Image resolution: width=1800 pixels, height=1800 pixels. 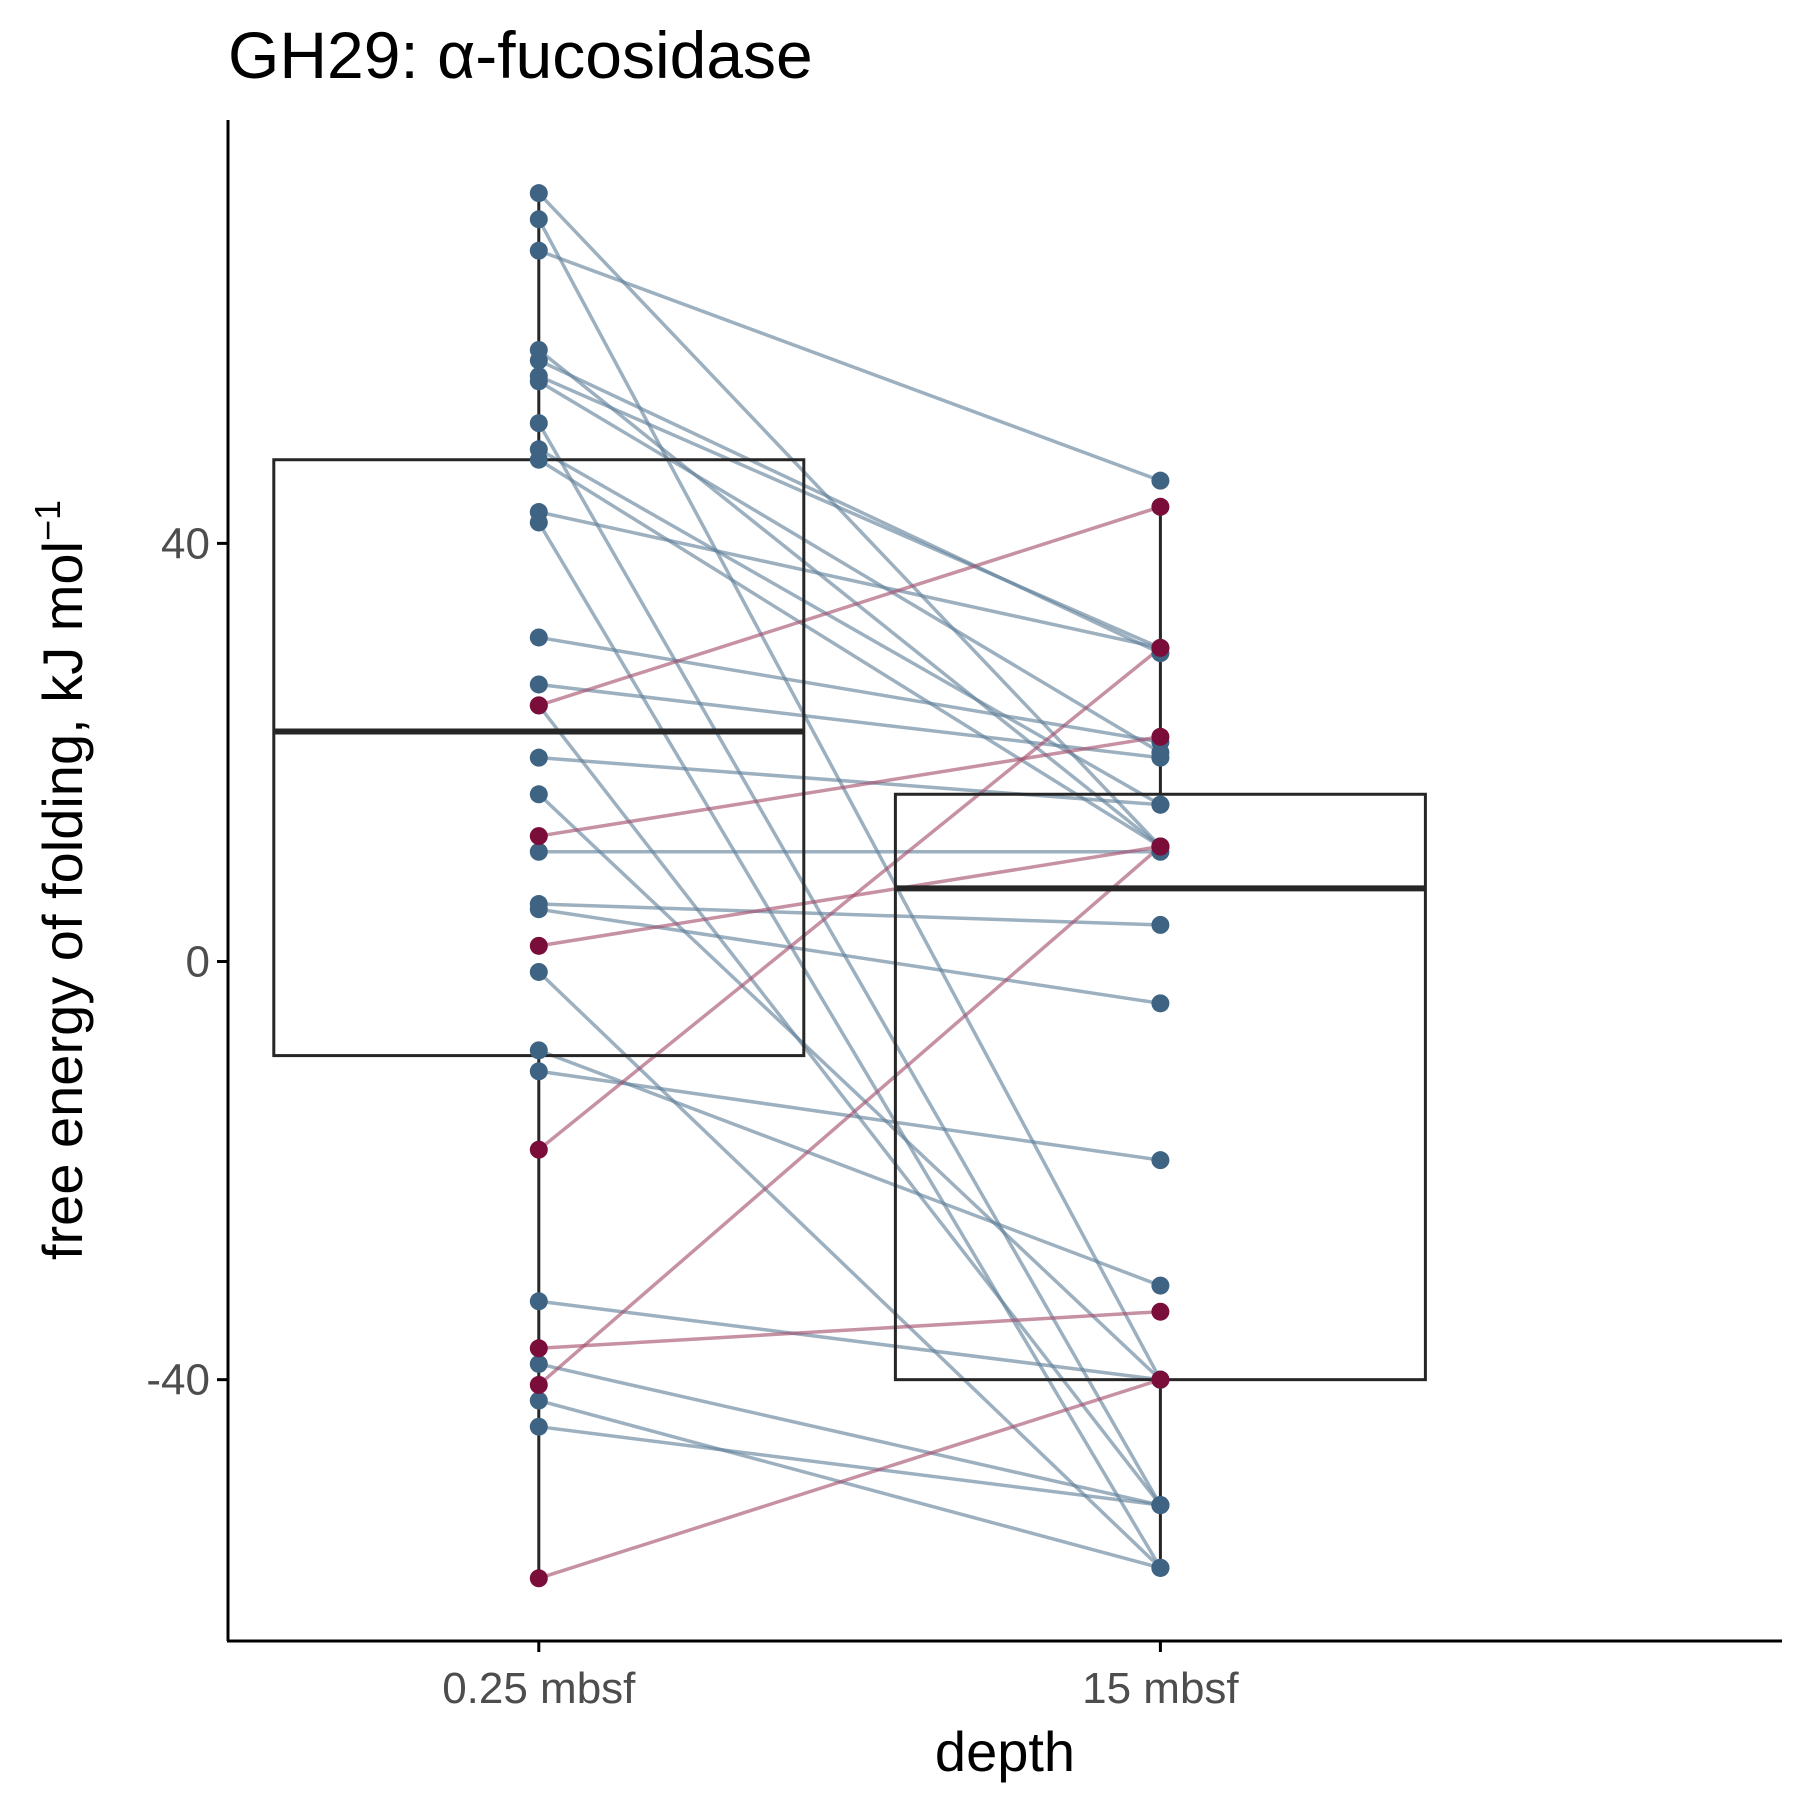 What do you see at coordinates (47, 520) in the screenshot?
I see `y-axis-title-superscript: −1` at bounding box center [47, 520].